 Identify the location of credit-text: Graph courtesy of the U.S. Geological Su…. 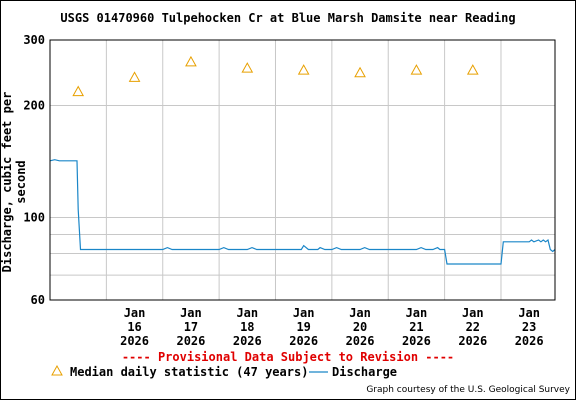
(468, 390).